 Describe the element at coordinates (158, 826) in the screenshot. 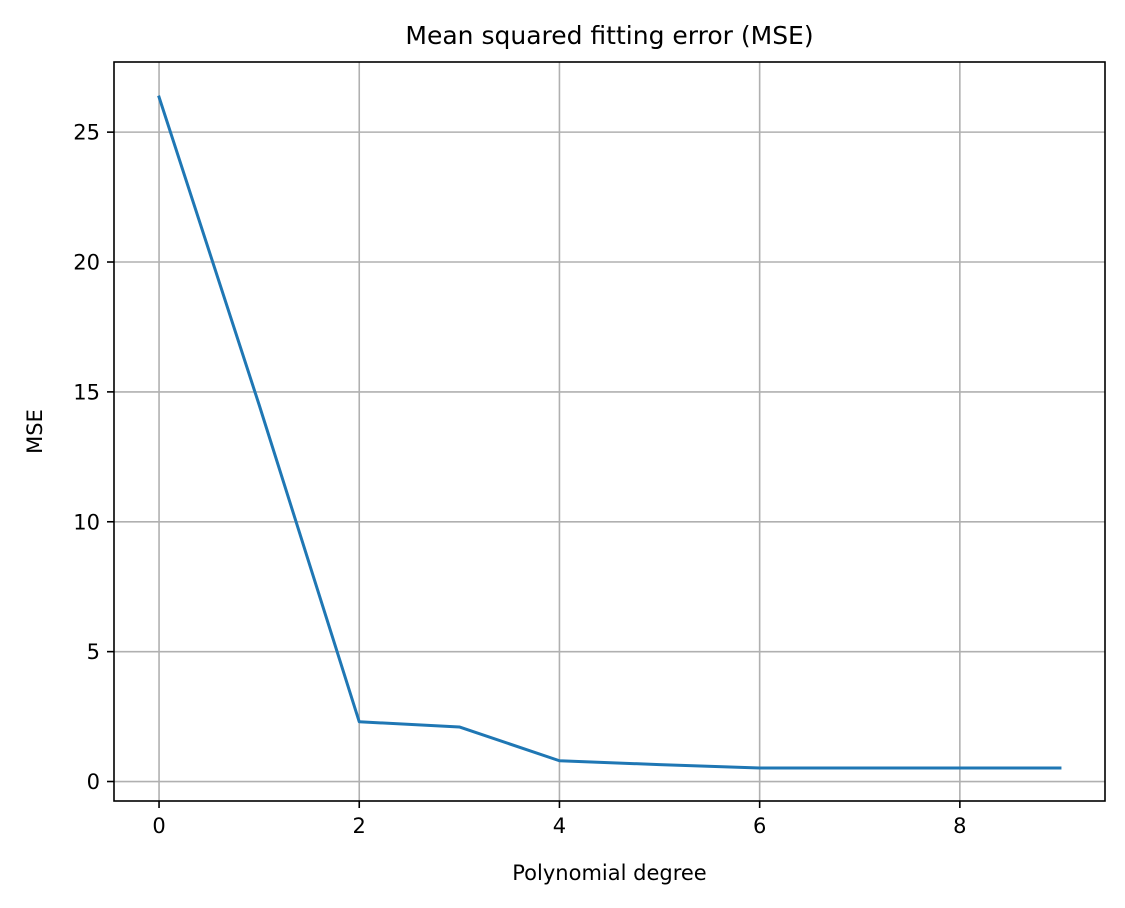

I see `x-tick-label: 0` at that location.